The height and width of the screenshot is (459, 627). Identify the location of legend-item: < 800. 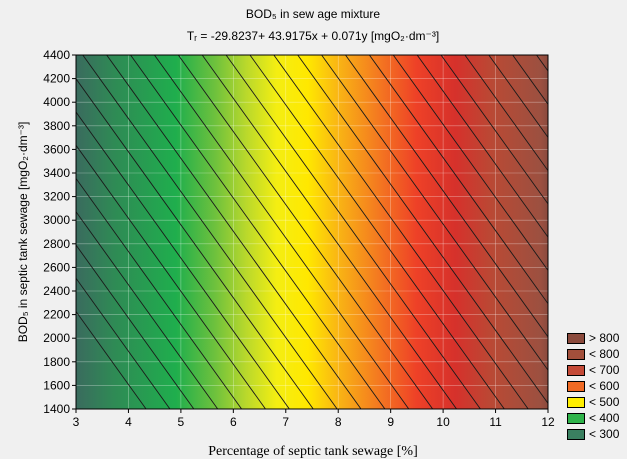
(595, 354).